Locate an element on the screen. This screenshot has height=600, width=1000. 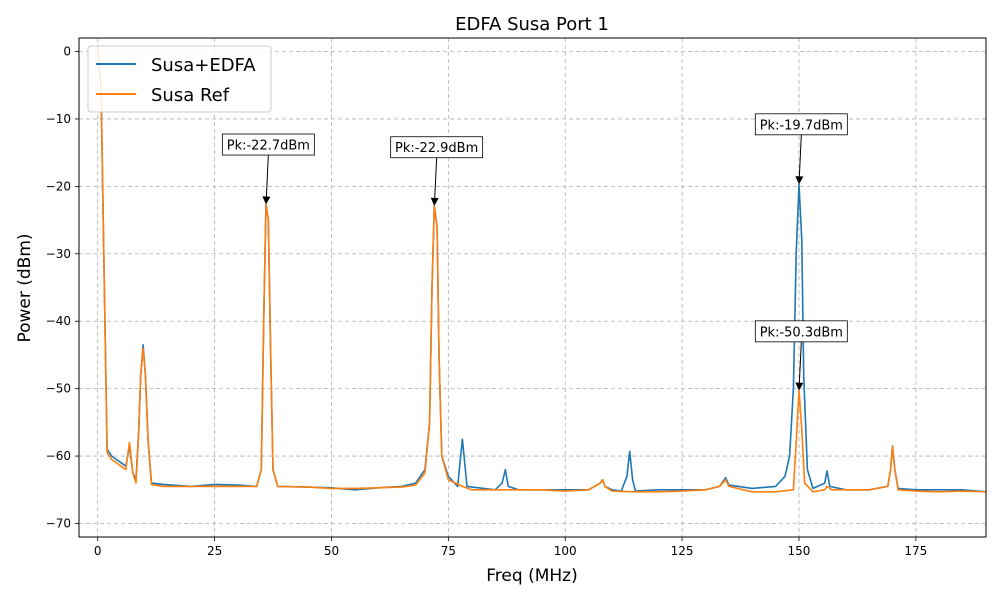
peak-annotation: Pk:-50.3dBm is located at coordinates (801, 355).